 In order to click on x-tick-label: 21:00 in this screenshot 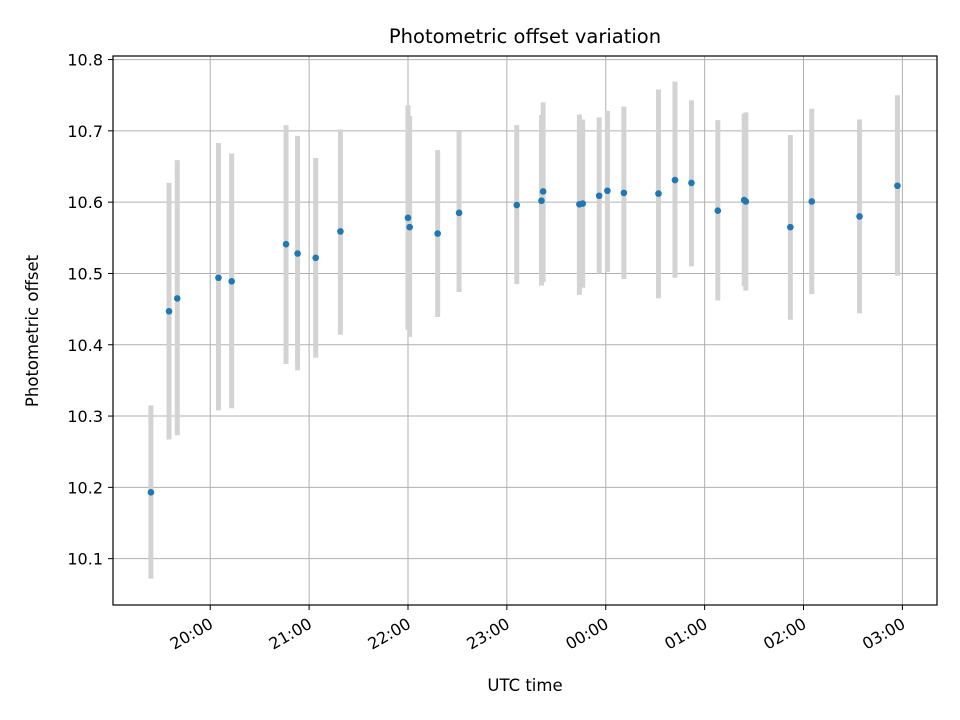, I will do `click(290, 634)`.